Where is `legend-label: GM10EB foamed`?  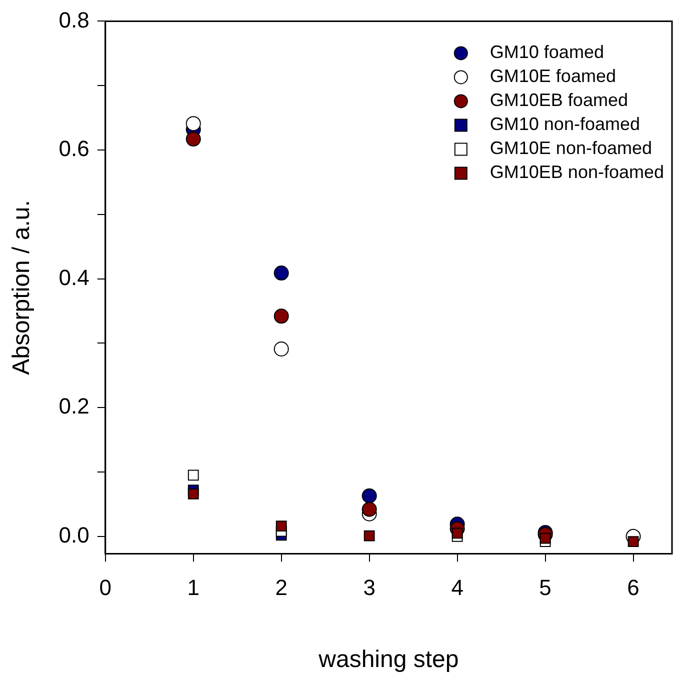
legend-label: GM10EB foamed is located at coordinates (559, 100).